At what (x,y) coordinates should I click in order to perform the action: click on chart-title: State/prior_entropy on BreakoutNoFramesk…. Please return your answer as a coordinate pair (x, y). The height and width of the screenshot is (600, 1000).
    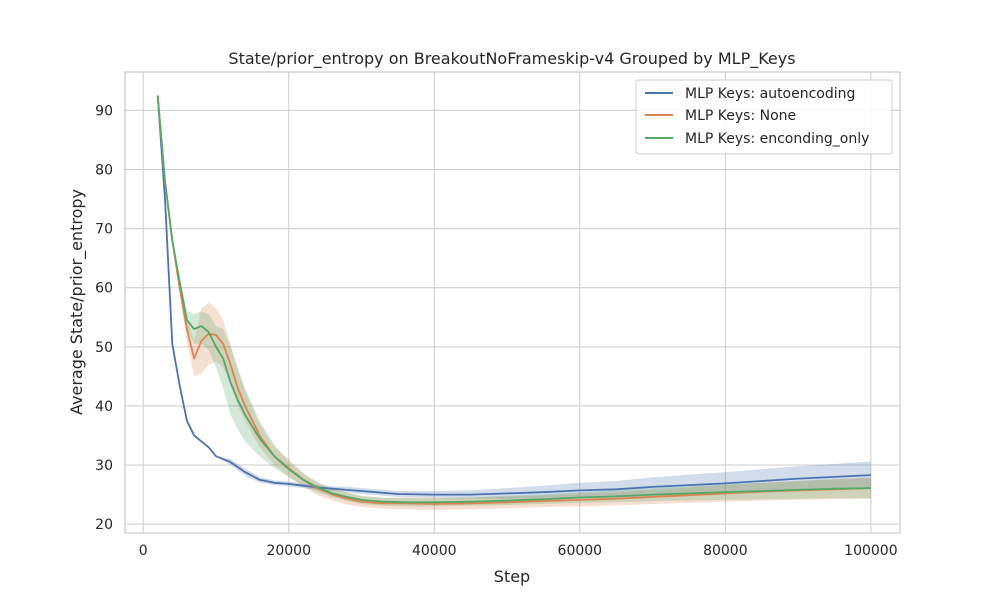
    Looking at the image, I should click on (511, 59).